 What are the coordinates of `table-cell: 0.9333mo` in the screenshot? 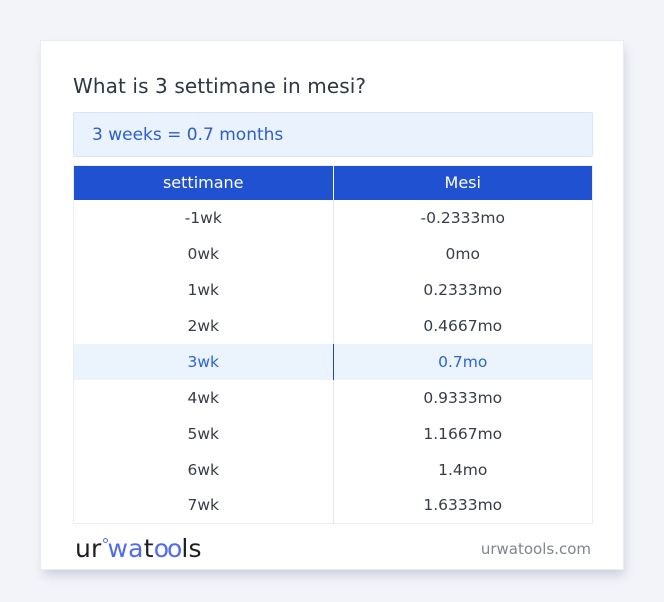 It's located at (462, 397).